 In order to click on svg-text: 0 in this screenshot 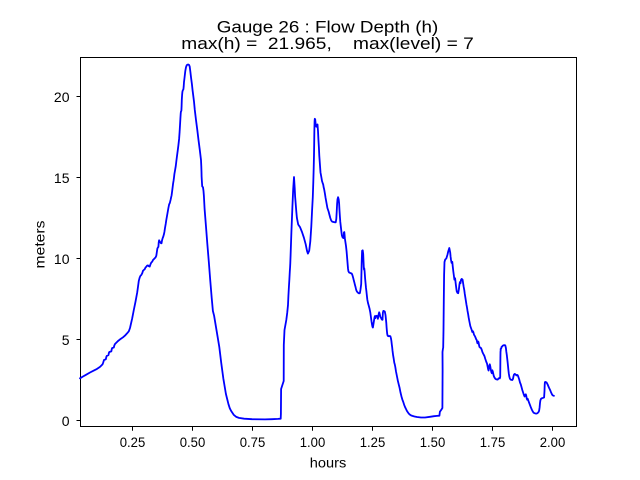, I will do `click(66, 421)`.